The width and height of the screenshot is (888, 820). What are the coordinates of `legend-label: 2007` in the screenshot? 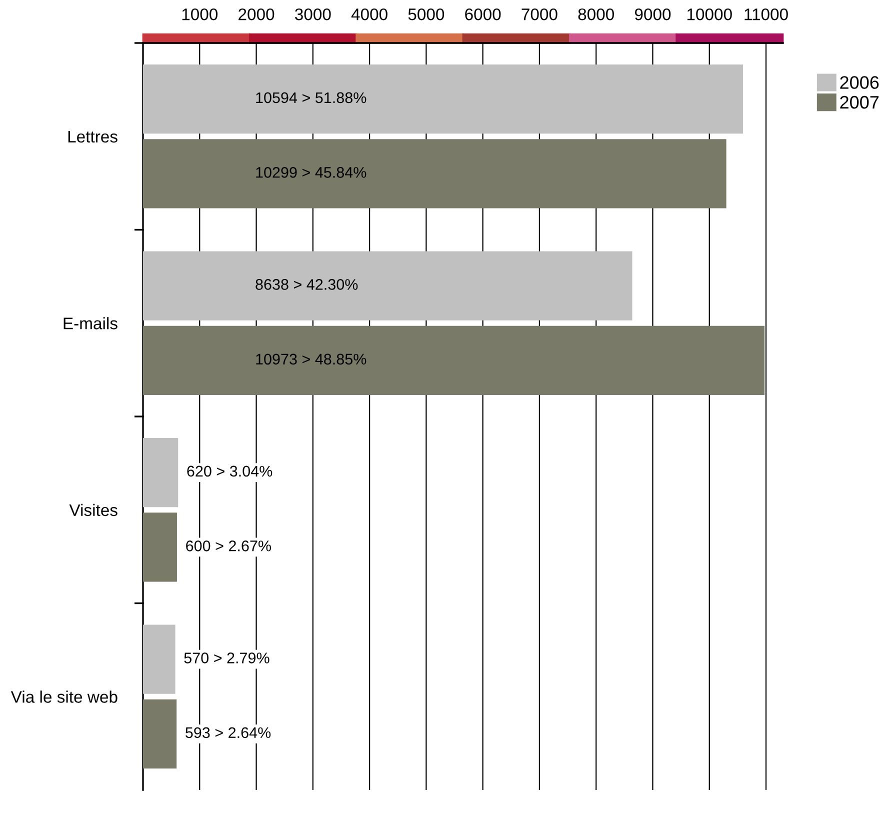 It's located at (859, 102).